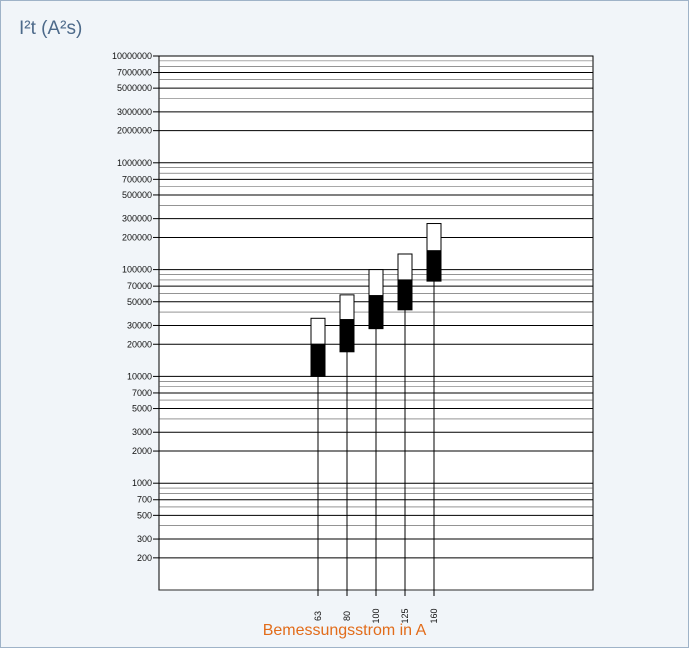 Image resolution: width=689 pixels, height=648 pixels. What do you see at coordinates (144, 539) in the screenshot?
I see `y-tick-label: 300` at bounding box center [144, 539].